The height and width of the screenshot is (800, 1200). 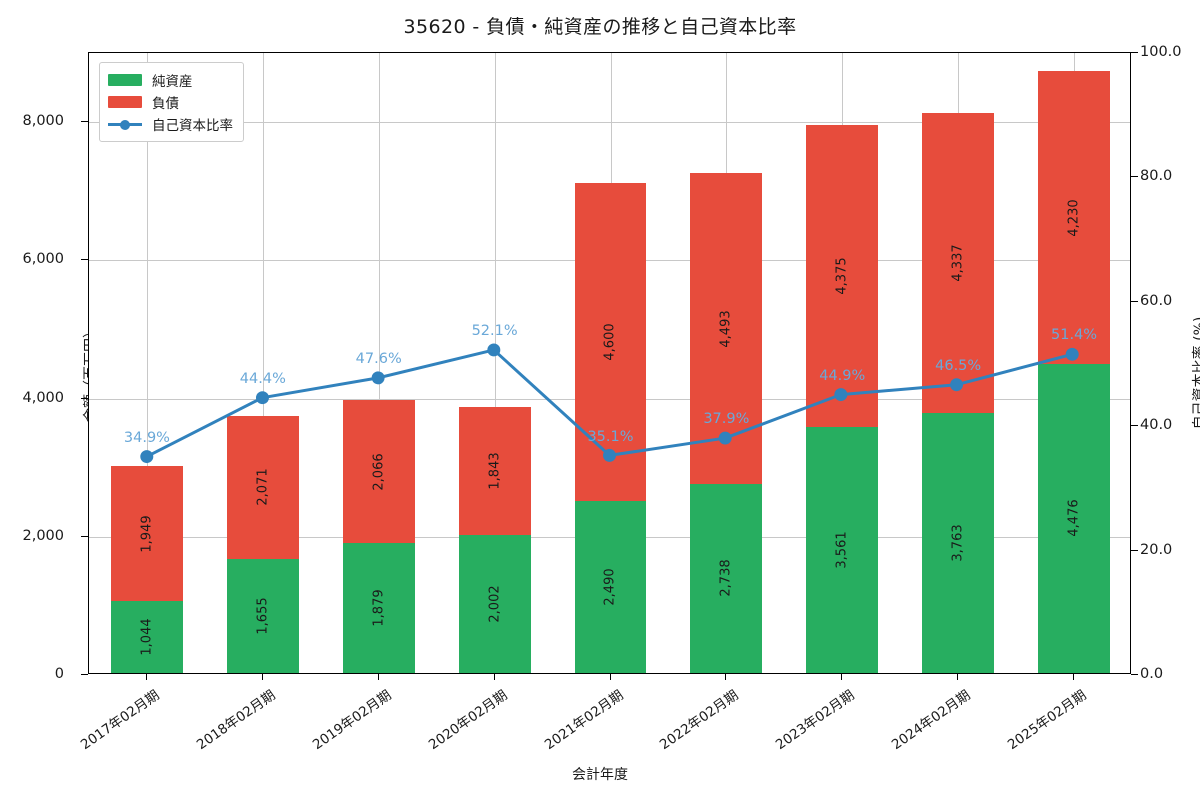 I want to click on bar-value-label: 1,044, so click(x=147, y=637).